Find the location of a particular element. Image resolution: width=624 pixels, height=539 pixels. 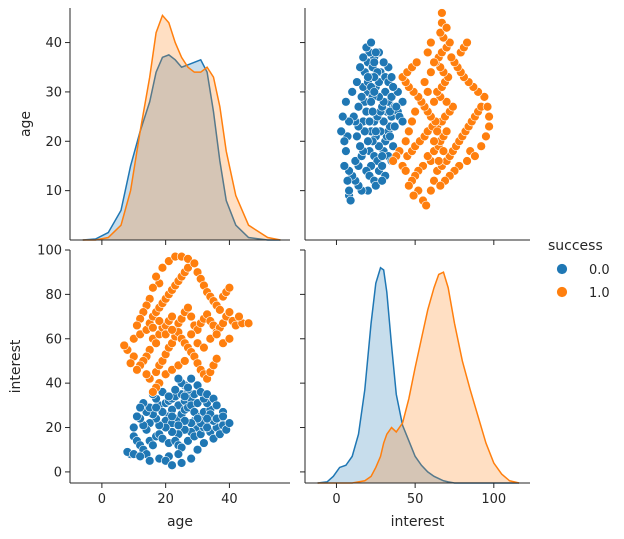

scatter-ai-1.0-point-6 is located at coordinates (172, 316).